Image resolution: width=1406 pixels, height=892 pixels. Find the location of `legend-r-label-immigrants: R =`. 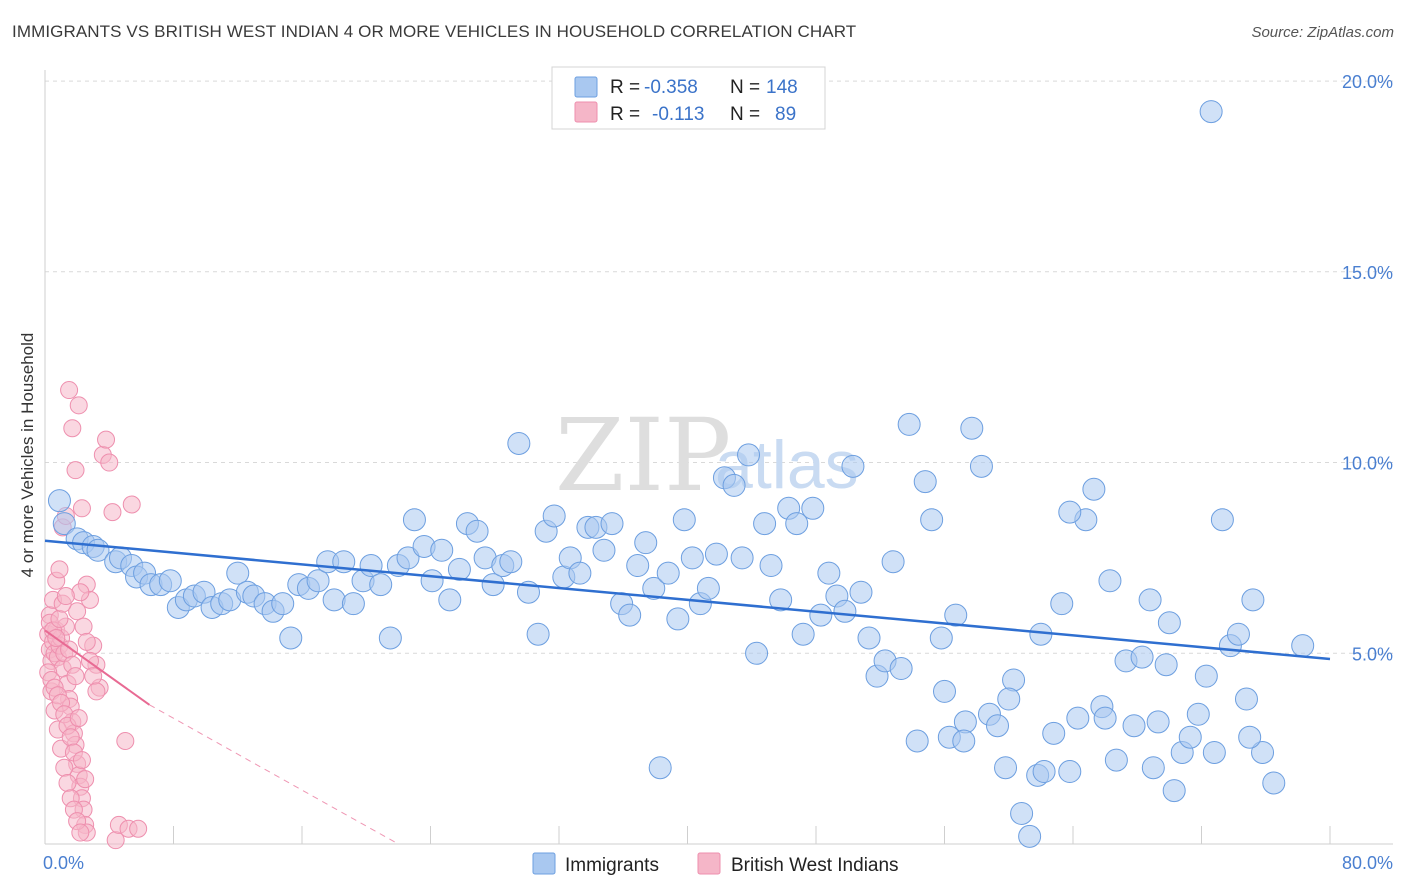

legend-r-label-immigrants: R = is located at coordinates (625, 87).